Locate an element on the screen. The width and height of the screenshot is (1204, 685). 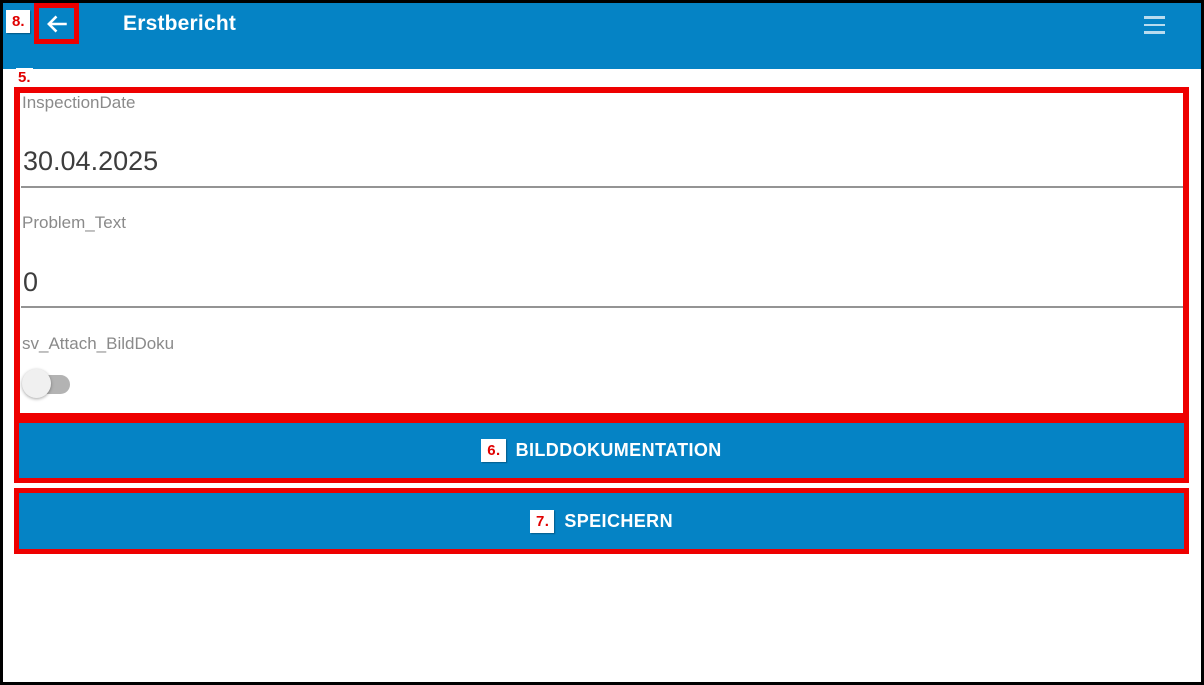
arrow-left-icon is located at coordinates (57, 24).